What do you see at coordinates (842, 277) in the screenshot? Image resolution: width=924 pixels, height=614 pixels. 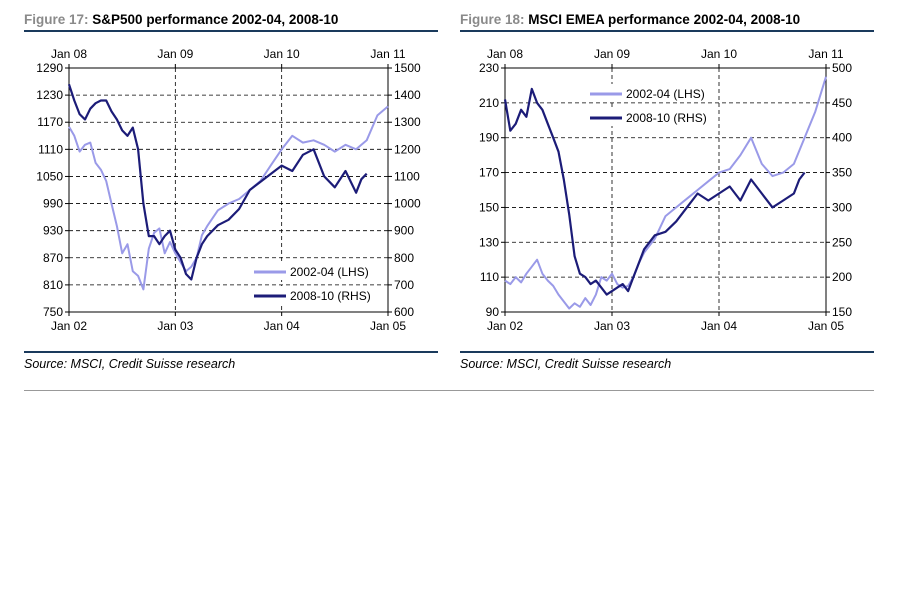 I see `y-right-tick-label: 200` at bounding box center [842, 277].